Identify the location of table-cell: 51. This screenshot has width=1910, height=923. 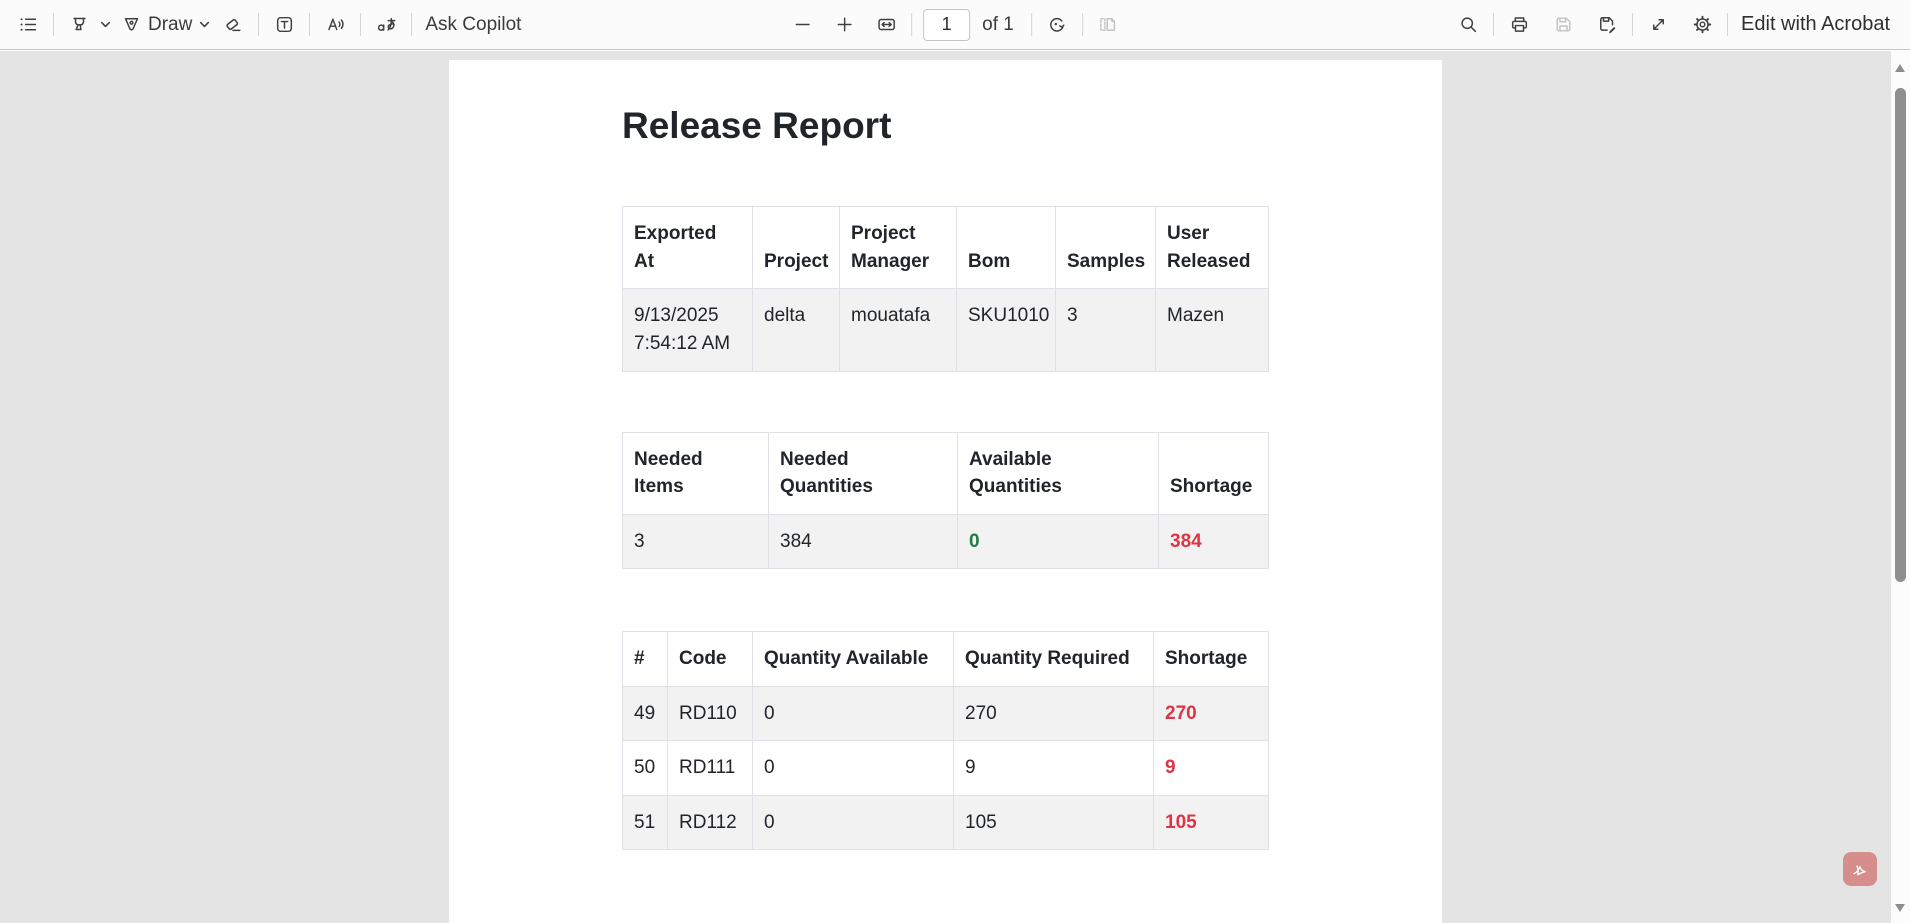
(645, 822).